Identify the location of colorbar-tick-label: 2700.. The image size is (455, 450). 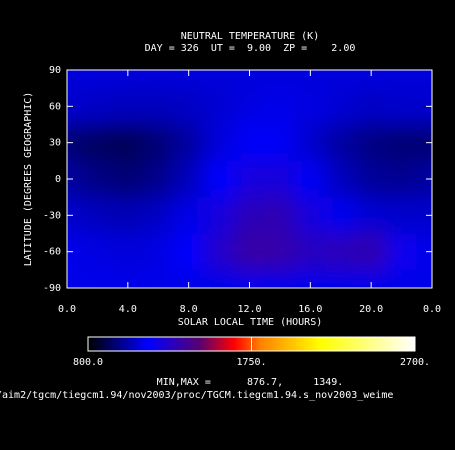
(415, 362).